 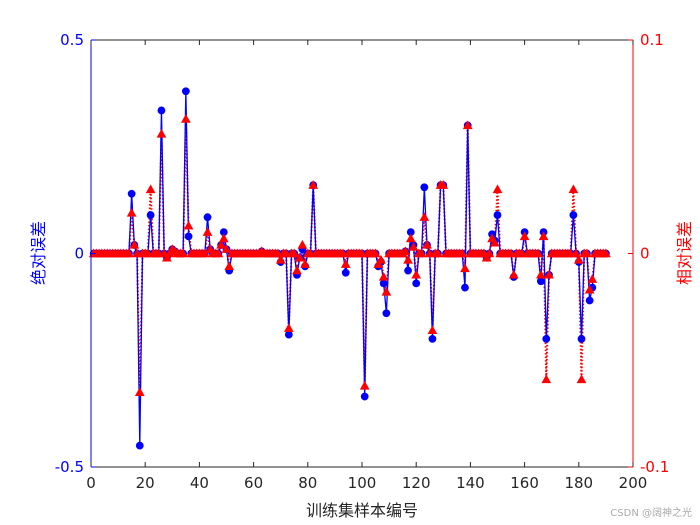 I want to click on x-tick-label: 180, so click(x=578, y=483).